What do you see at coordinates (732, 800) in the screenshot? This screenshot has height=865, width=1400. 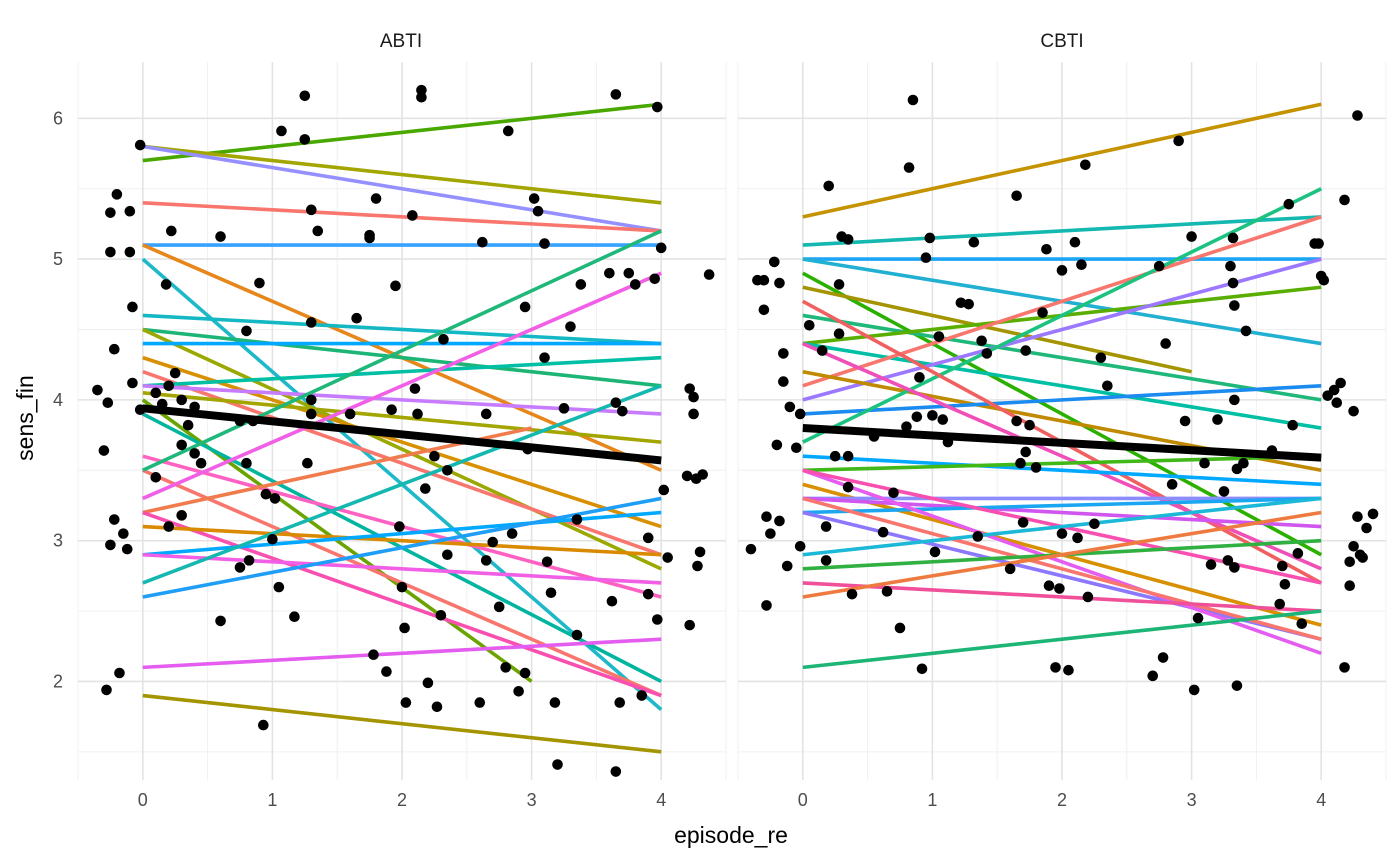 I see `x-axis-ticks: 0 1 2 3 4 0 1 2 3 4` at bounding box center [732, 800].